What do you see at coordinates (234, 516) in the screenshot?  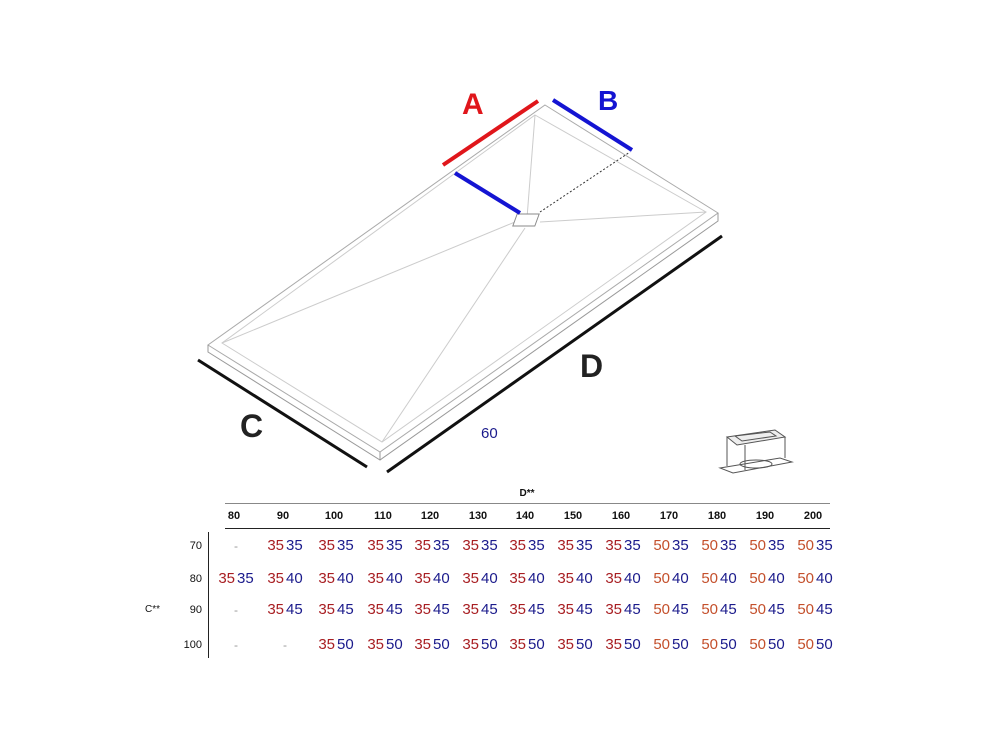 I see `column-label: 80` at bounding box center [234, 516].